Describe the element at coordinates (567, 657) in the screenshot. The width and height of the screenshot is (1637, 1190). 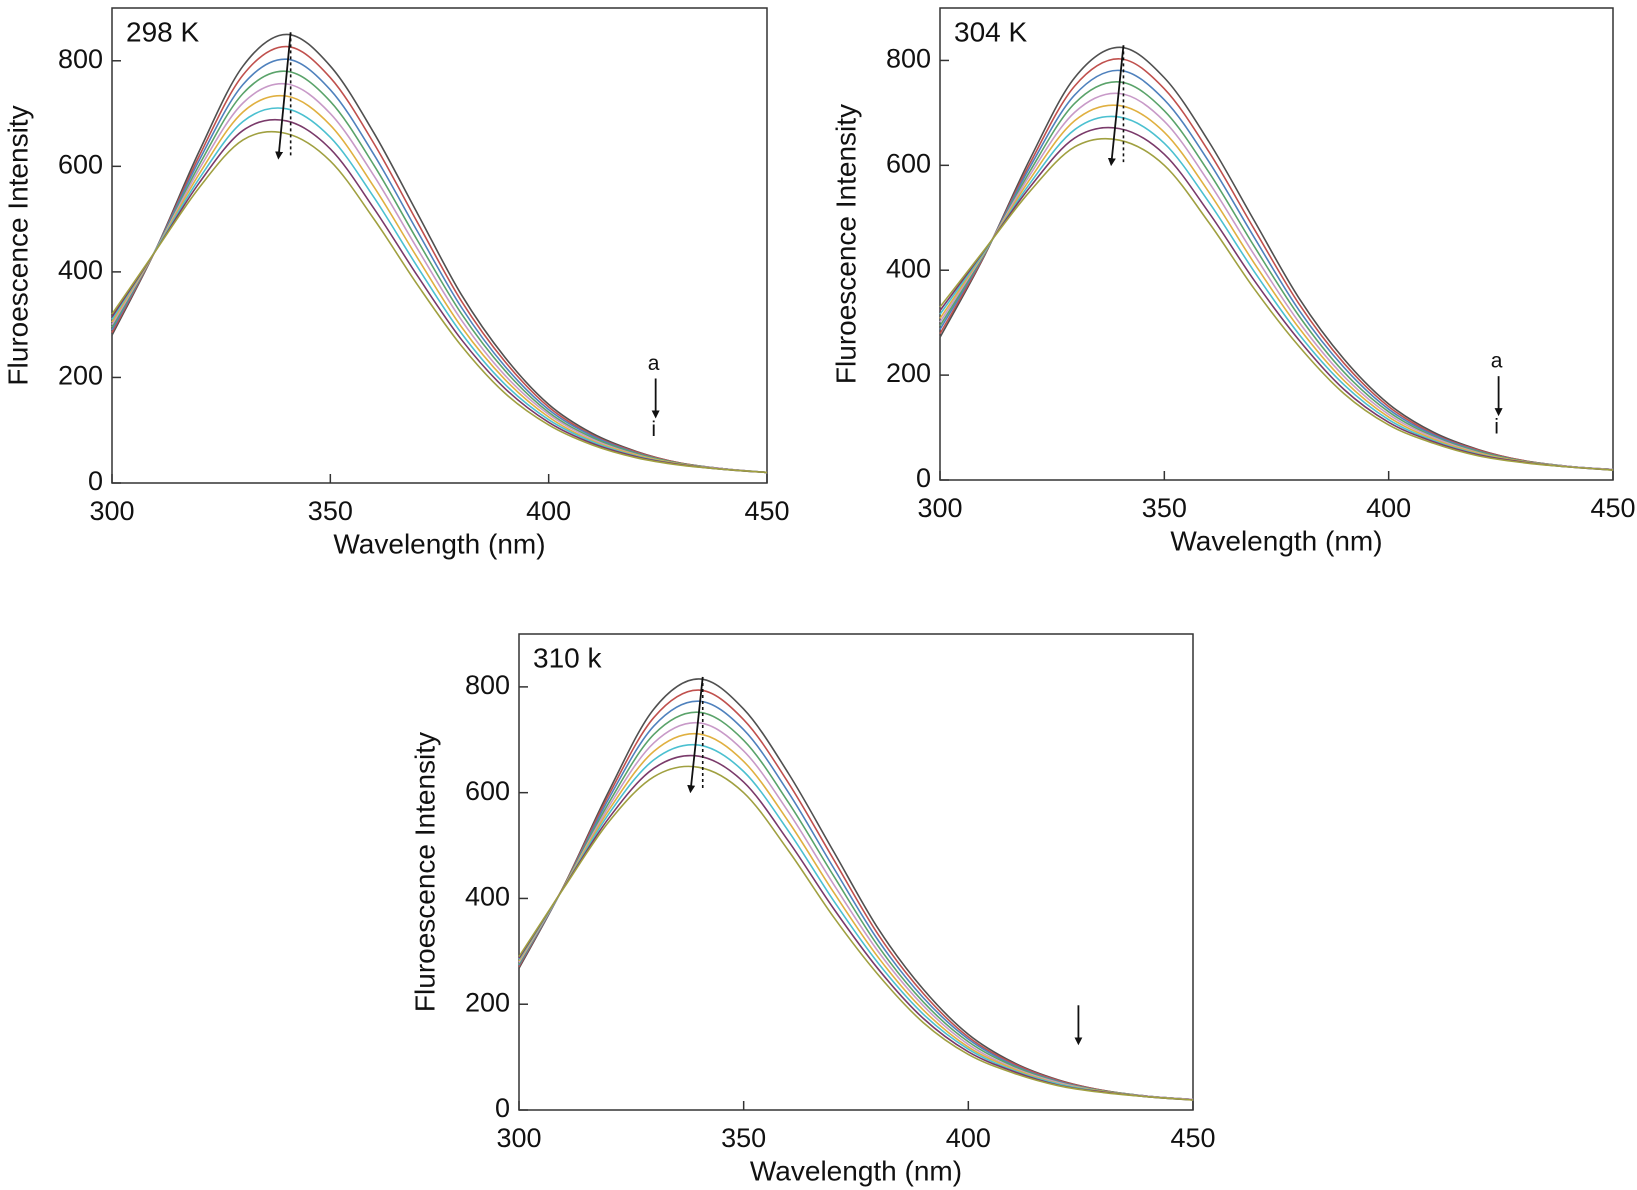
I see `temperature-label: 310 k` at that location.